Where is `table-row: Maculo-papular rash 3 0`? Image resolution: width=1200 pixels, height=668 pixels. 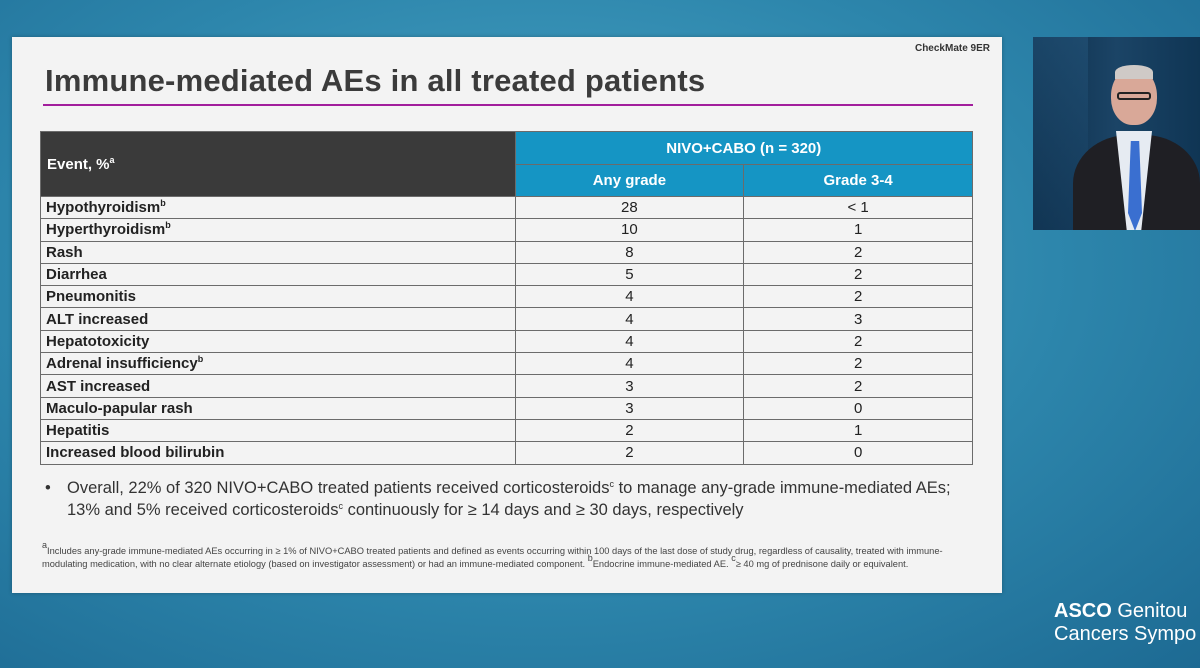 table-row: Maculo-papular rash 3 0 is located at coordinates (506, 408).